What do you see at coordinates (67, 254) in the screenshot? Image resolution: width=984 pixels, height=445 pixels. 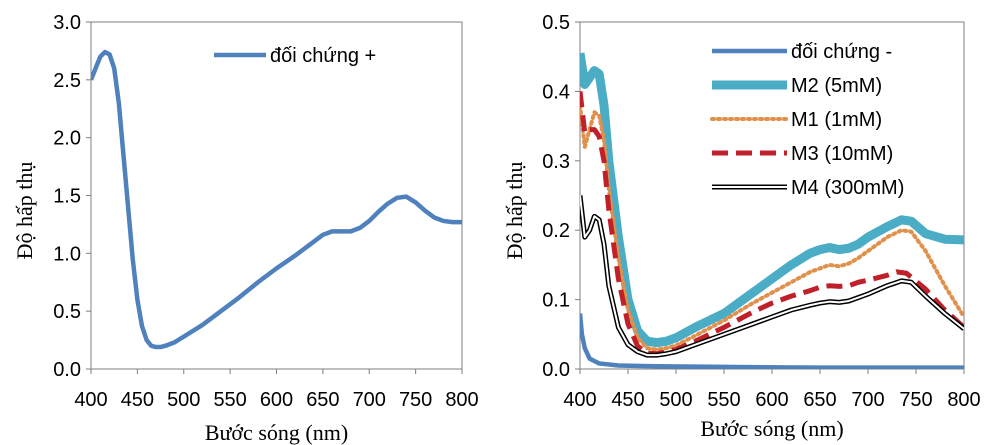 I see `y-tick-label: 1.0` at bounding box center [67, 254].